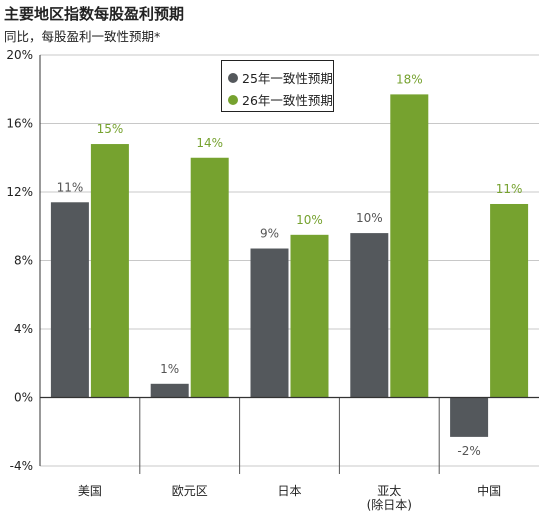 This screenshot has width=553, height=519. Describe the element at coordinates (110, 129) in the screenshot. I see `data-label: 15%` at that location.